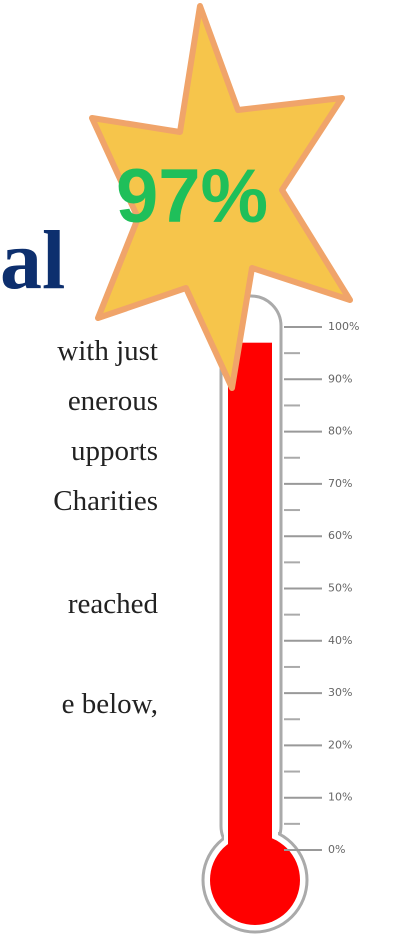 The image size is (409, 940). I want to click on mercury-bulb, so click(255, 880).